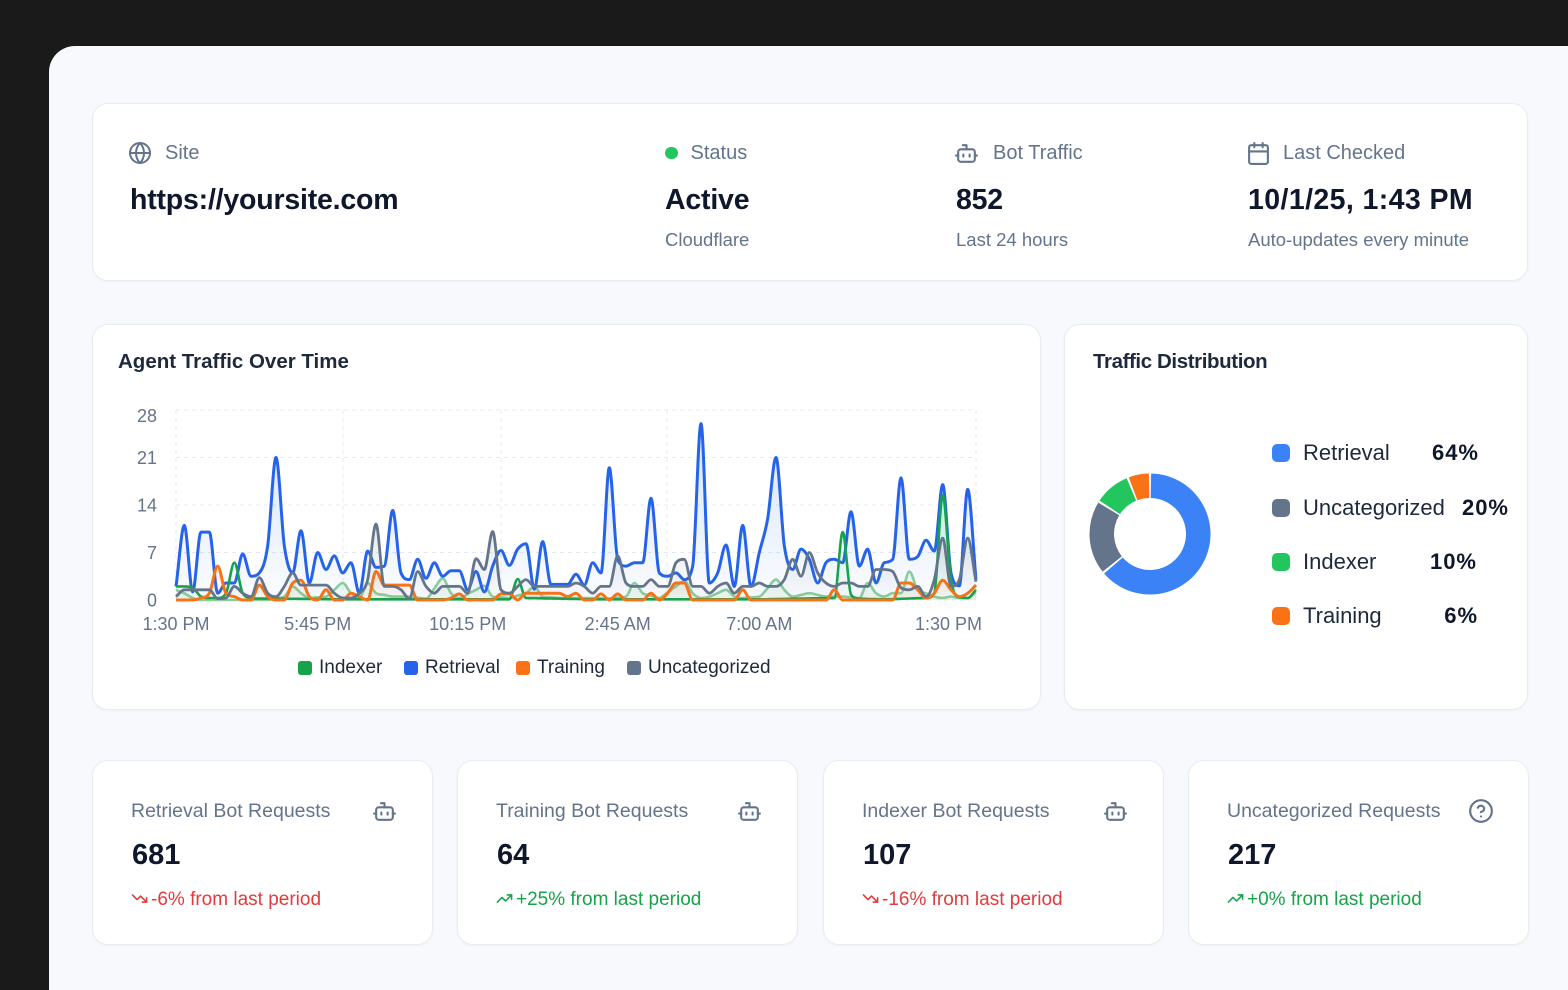 The image size is (1568, 990). I want to click on svg-text: 2:45 AM, so click(618, 624).